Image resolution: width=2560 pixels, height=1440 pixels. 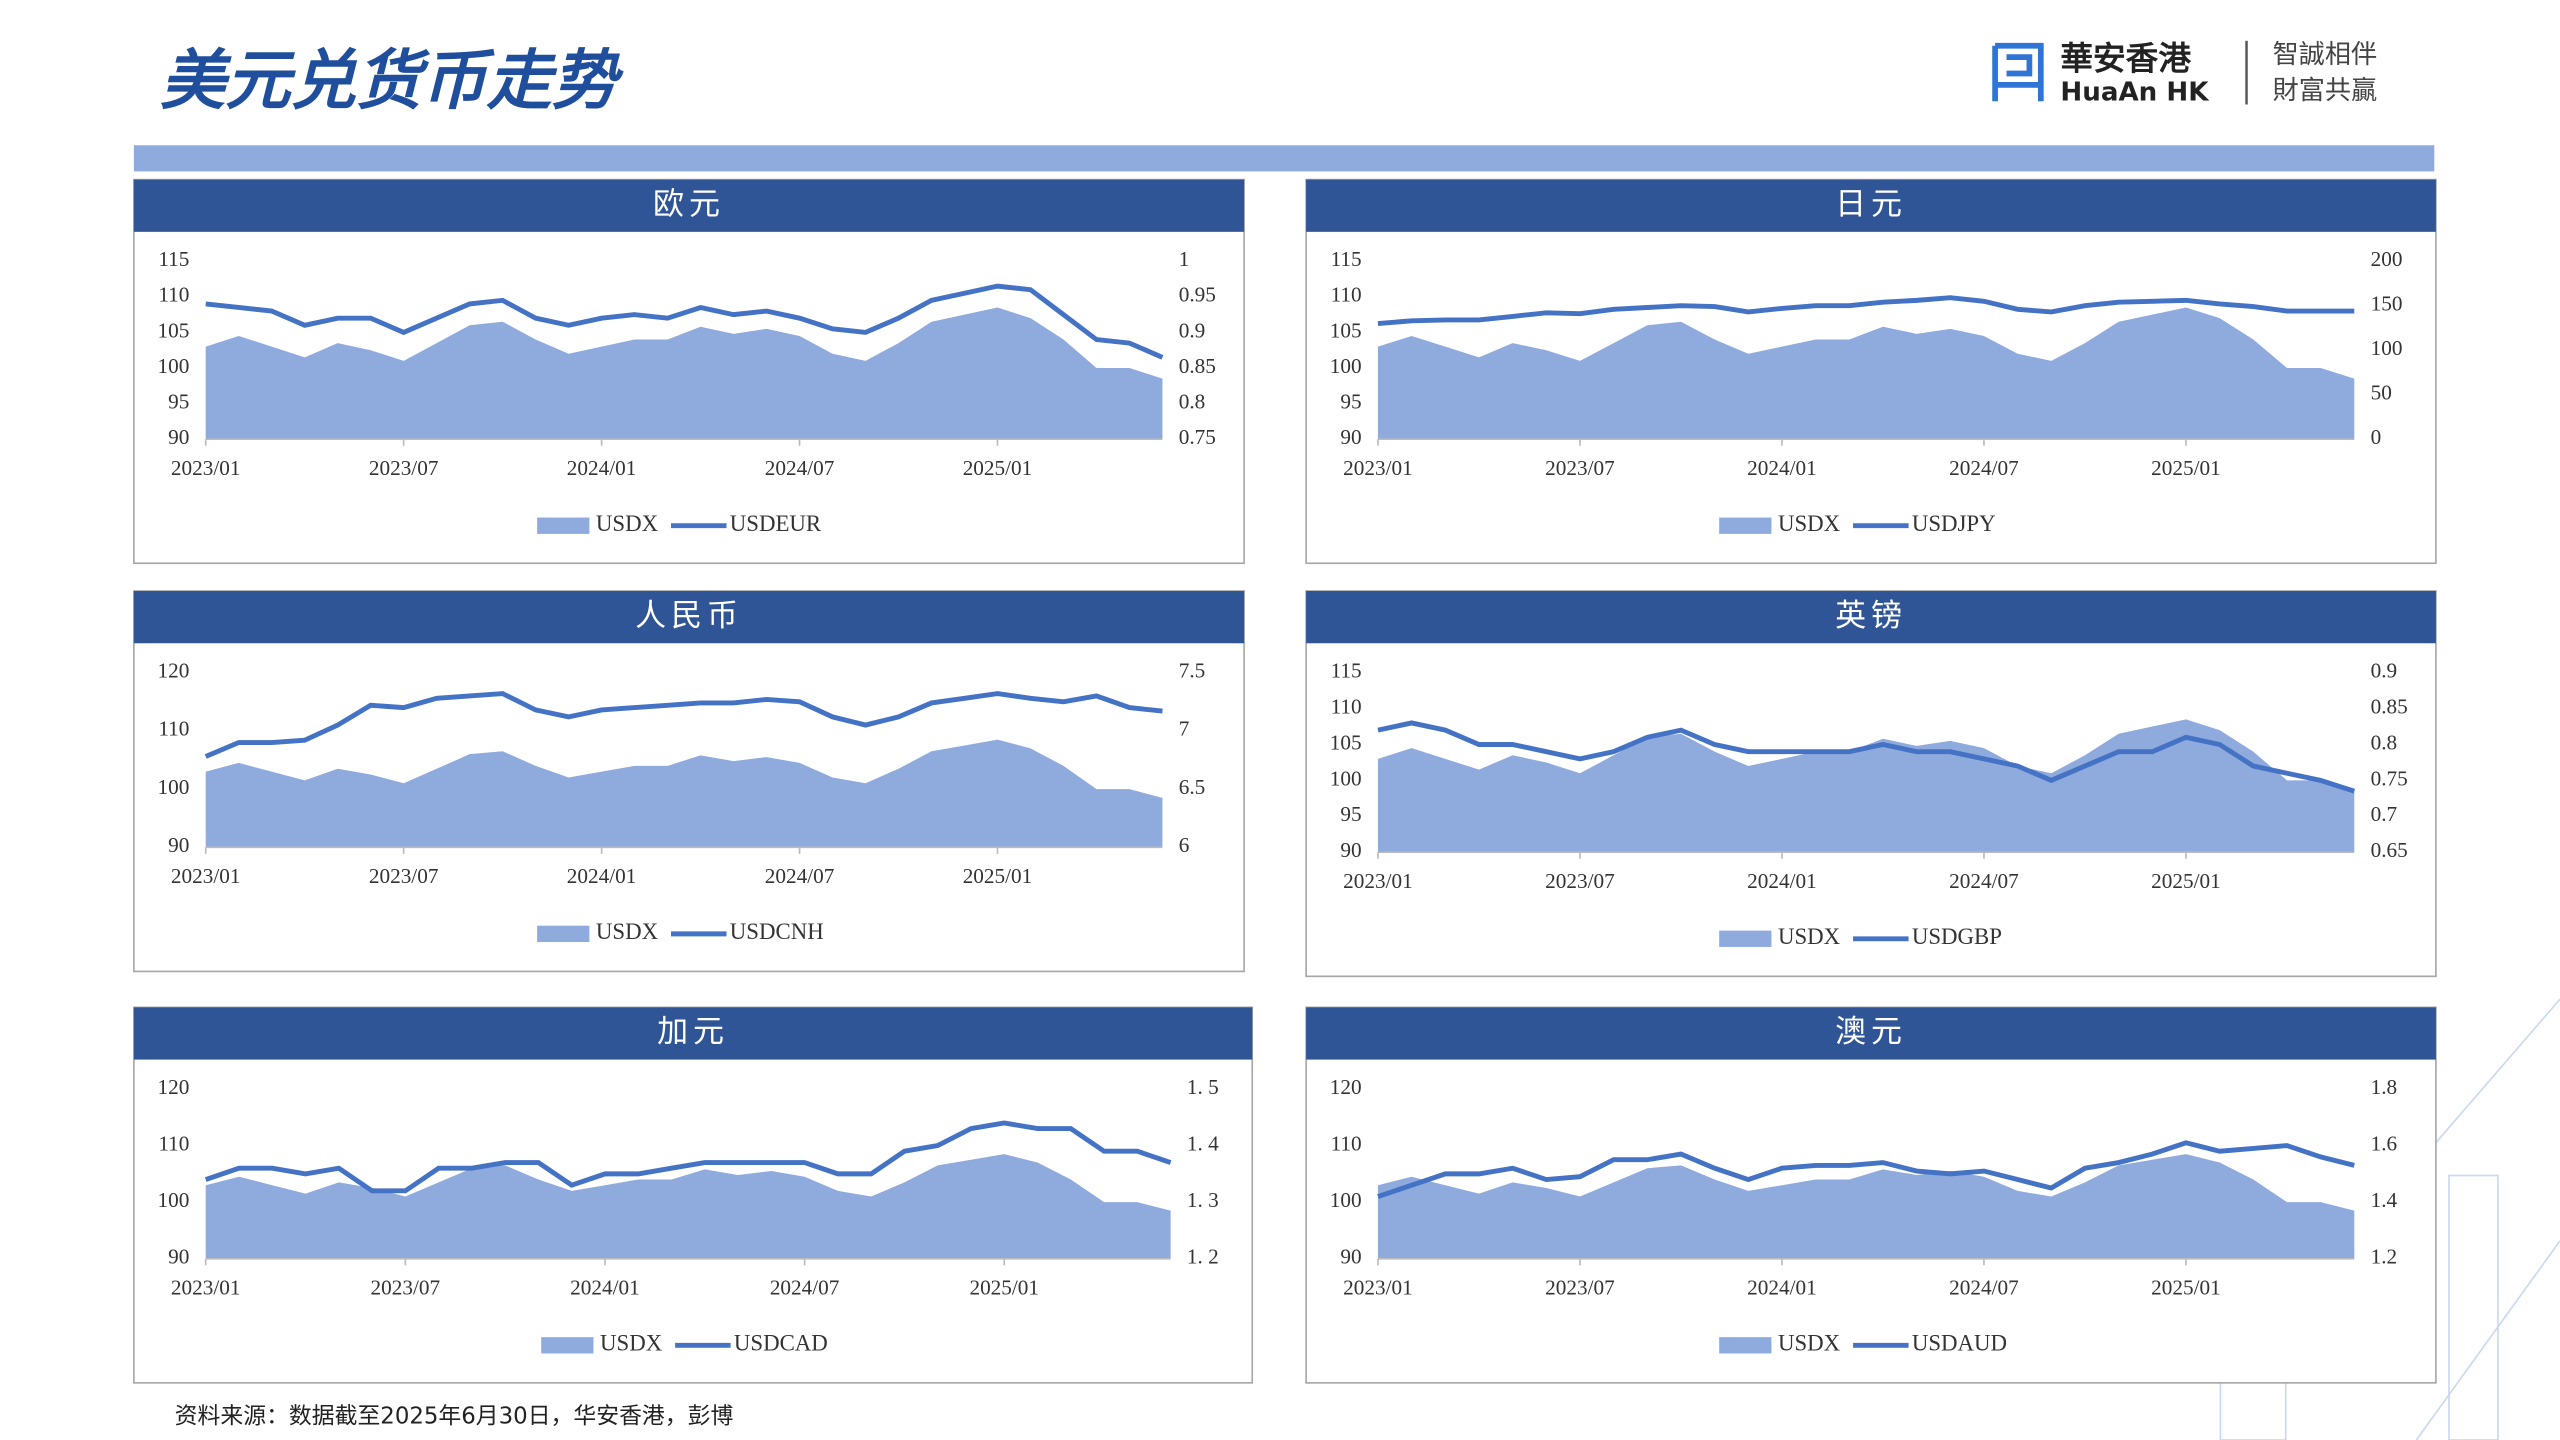 What do you see at coordinates (2184, 73) in the screenshot?
I see `logo: 華安香港 HuaAn HK 智誠相伴 財富共贏` at bounding box center [2184, 73].